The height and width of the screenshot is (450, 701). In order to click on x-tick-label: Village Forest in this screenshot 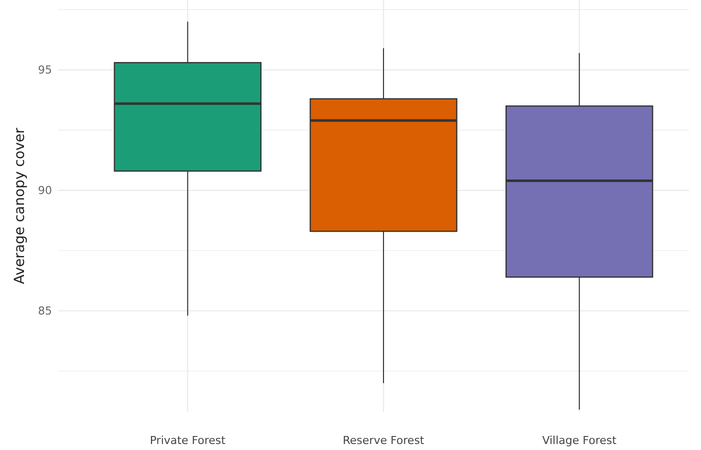, I will do `click(580, 440)`.